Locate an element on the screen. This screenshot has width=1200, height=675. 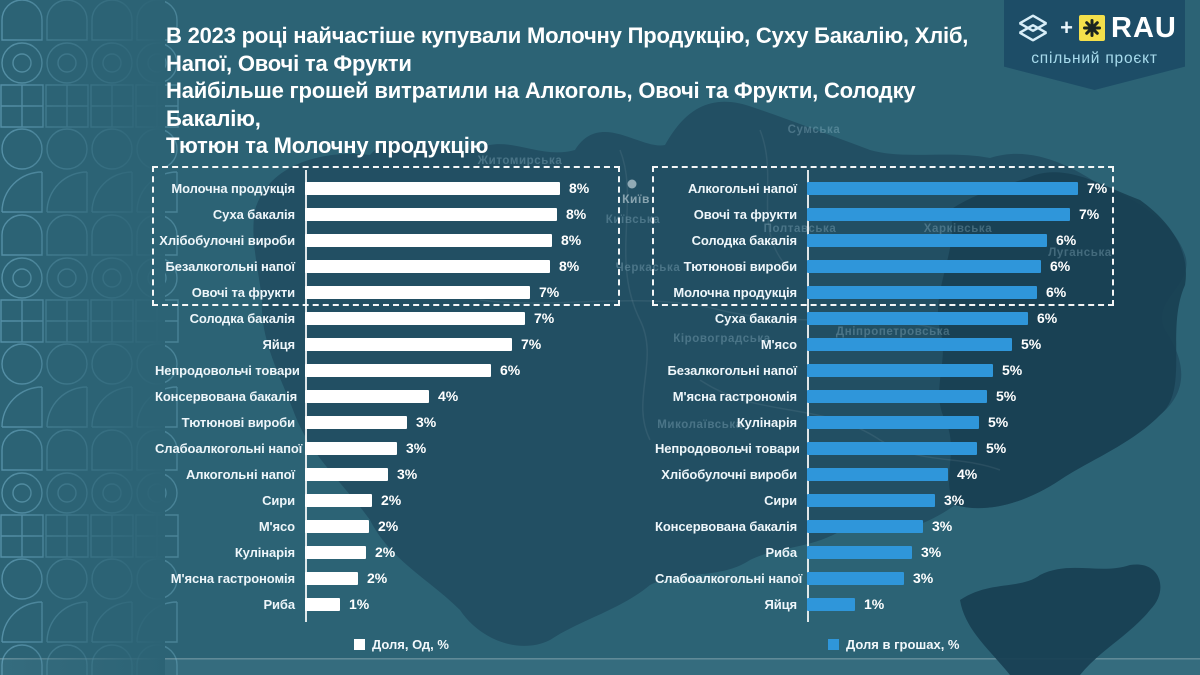
chart-row: Безалкогольні напої 8% is located at coordinates (387, 266).